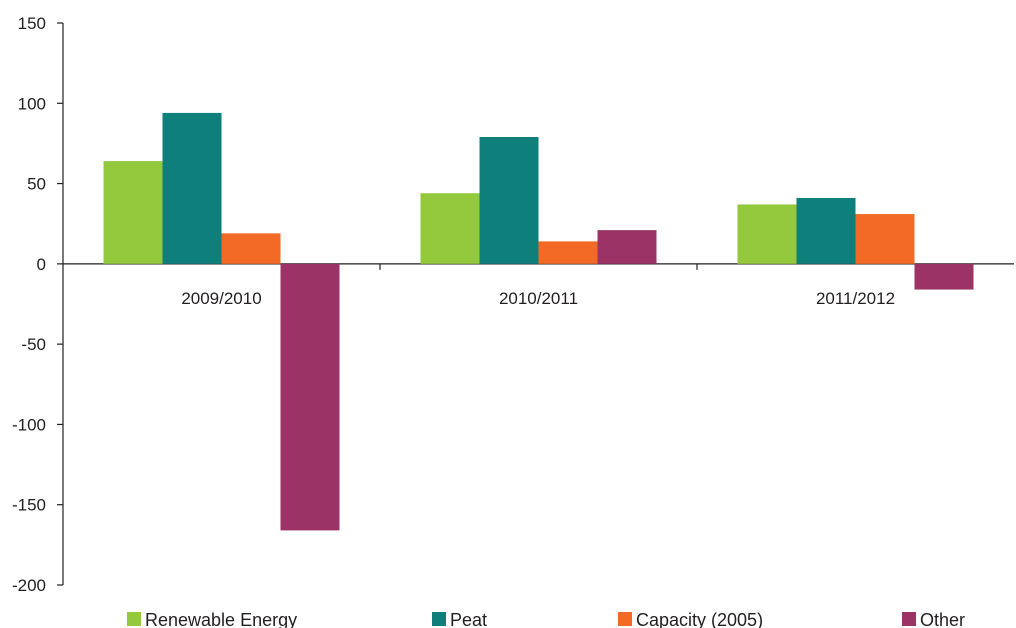 This screenshot has width=1016, height=628. I want to click on legend: Renewable Energy Peat Capacity (2005) Other, so click(546, 619).